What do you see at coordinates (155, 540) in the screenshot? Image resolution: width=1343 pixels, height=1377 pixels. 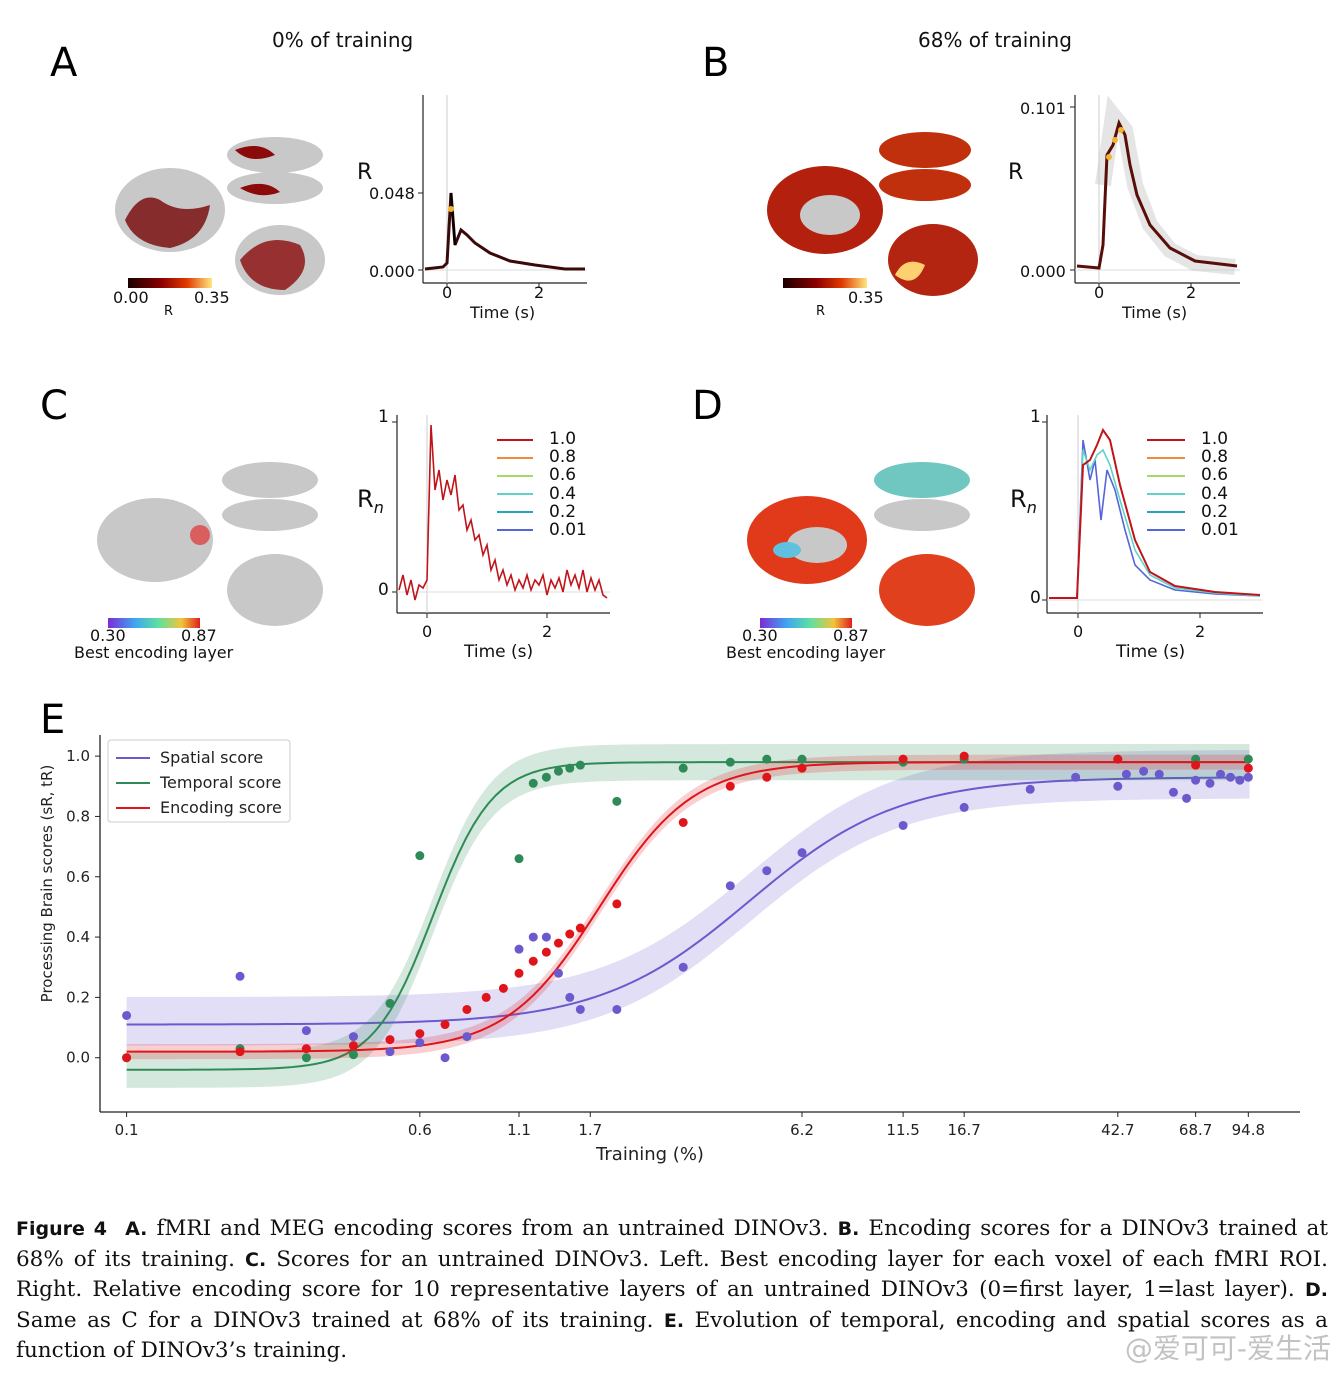 I see `brain-medial-view` at bounding box center [155, 540].